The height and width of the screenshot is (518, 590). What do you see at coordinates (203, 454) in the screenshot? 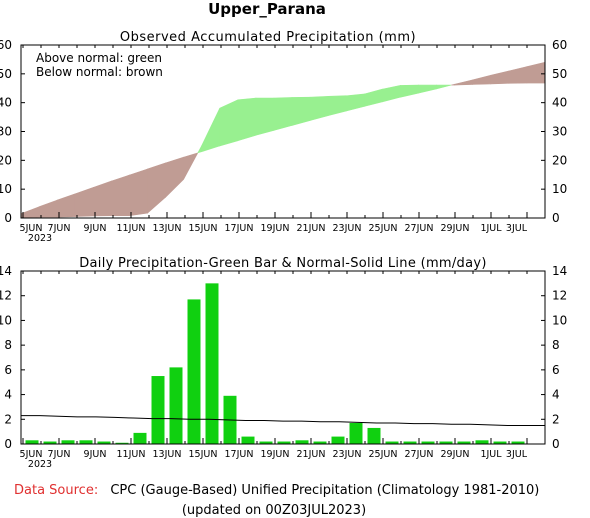
I see `daily-xtick-label: 15JUN` at bounding box center [203, 454].